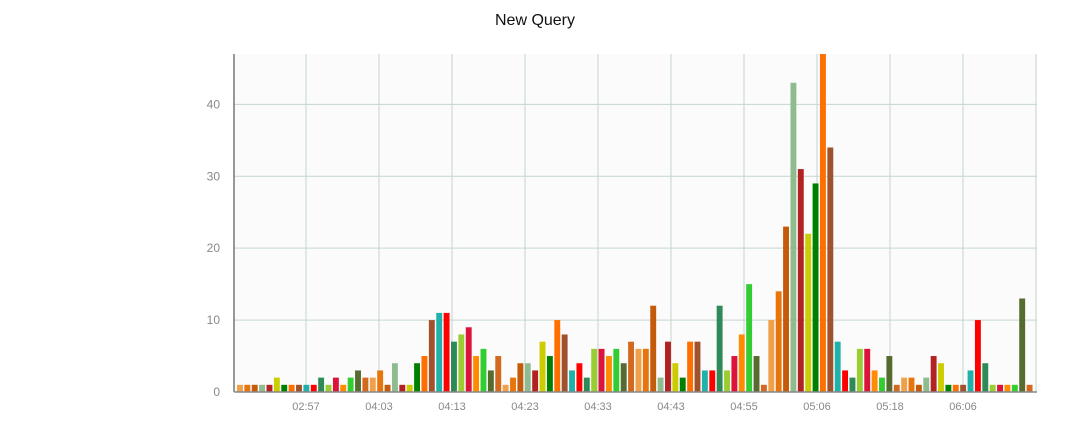 This screenshot has width=1070, height=435. What do you see at coordinates (214, 104) in the screenshot?
I see `y-tick-label: 40` at bounding box center [214, 104].